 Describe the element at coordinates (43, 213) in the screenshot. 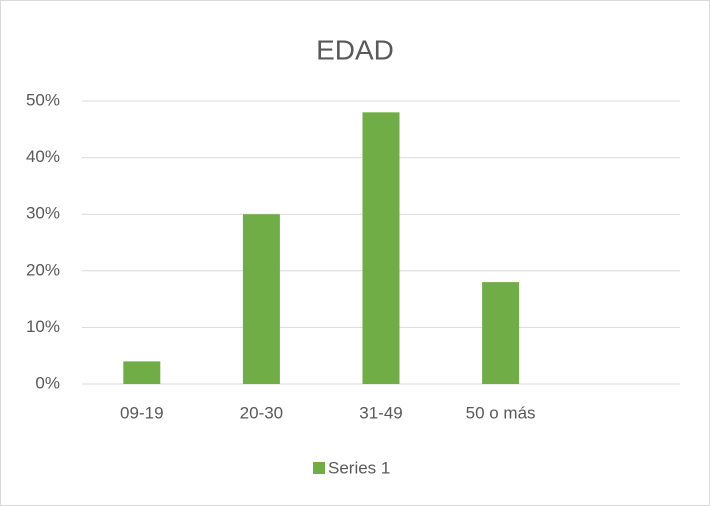

I see `y-tick-label: 30%` at that location.